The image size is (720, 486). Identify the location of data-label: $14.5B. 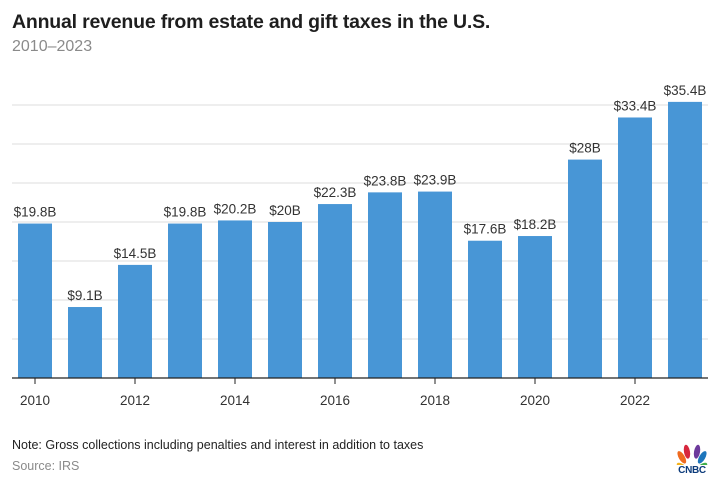
(135, 253).